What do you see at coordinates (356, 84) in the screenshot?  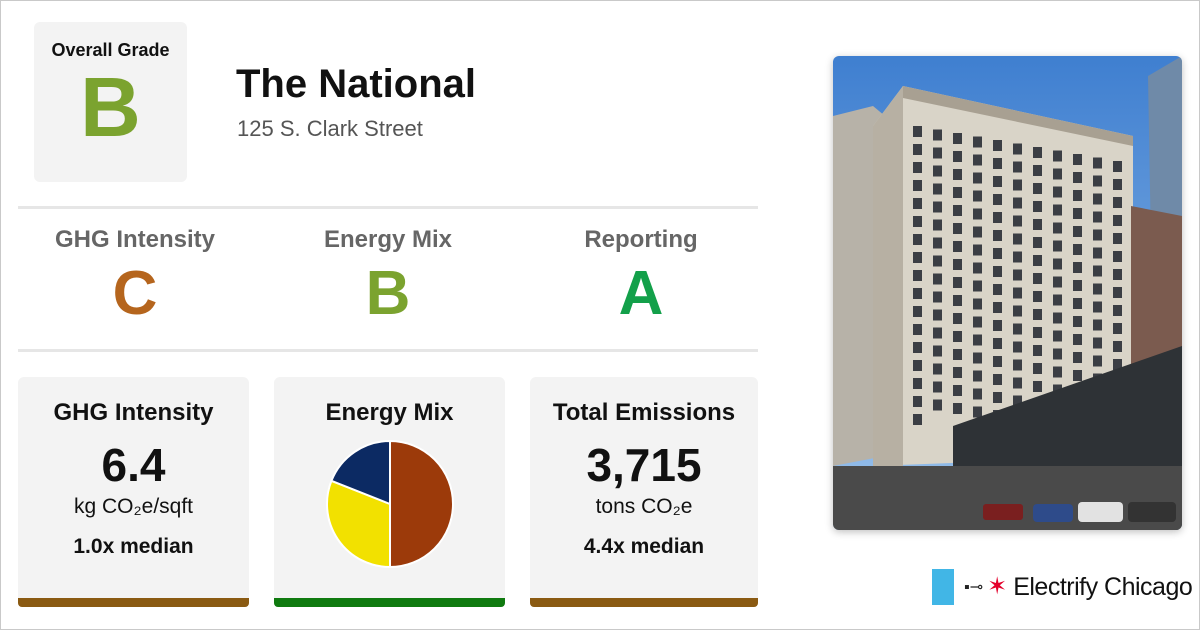 I see `building-name: The National` at bounding box center [356, 84].